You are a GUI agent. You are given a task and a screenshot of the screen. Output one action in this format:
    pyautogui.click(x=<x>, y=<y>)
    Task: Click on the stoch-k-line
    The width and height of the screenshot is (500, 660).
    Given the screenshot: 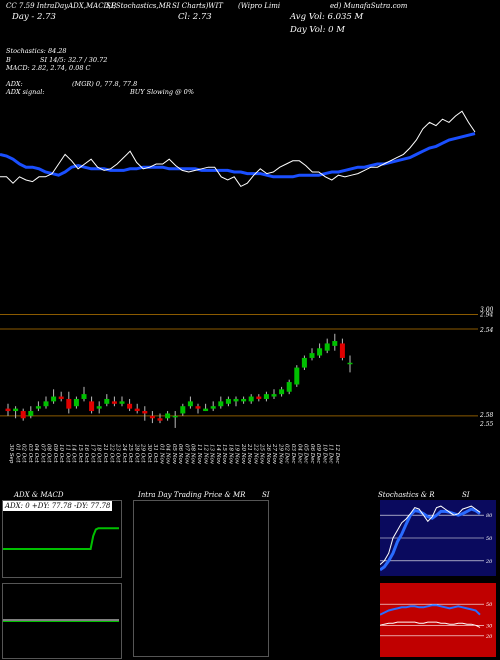 What is the action you would take?
    pyautogui.click(x=430, y=539)
    